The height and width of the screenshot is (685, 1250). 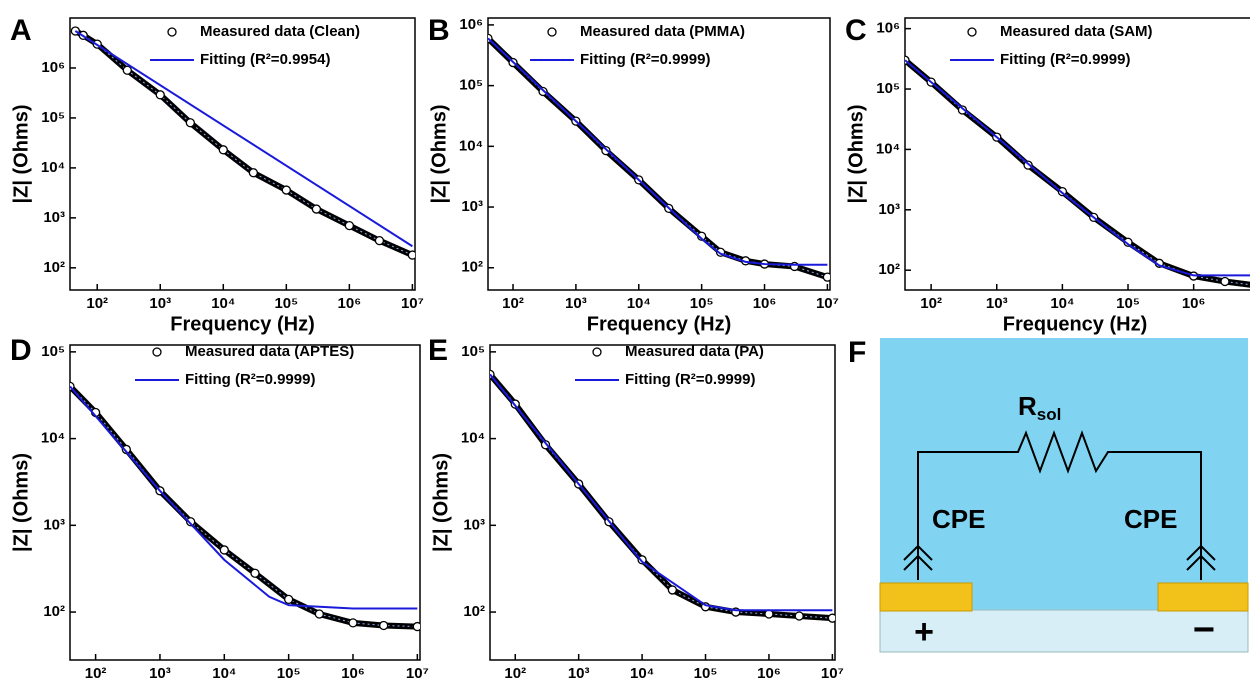 What do you see at coordinates (1076, 31) in the screenshot?
I see `legend-label: Measured data (SAM)` at bounding box center [1076, 31].